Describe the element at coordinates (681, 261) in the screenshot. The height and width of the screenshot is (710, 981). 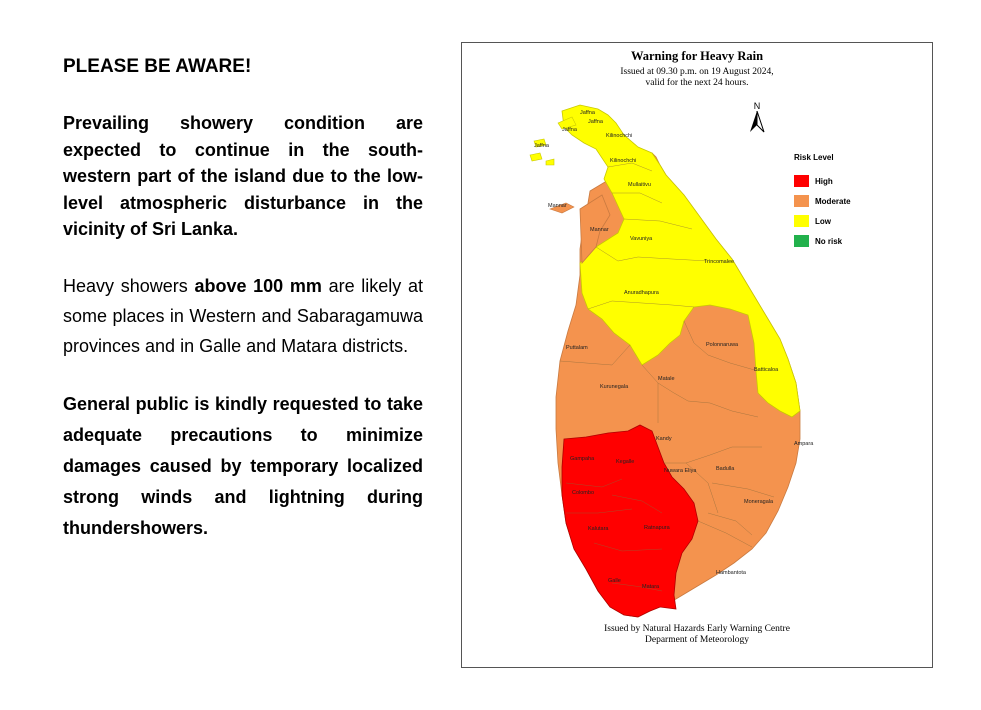
I see `low-region` at that location.